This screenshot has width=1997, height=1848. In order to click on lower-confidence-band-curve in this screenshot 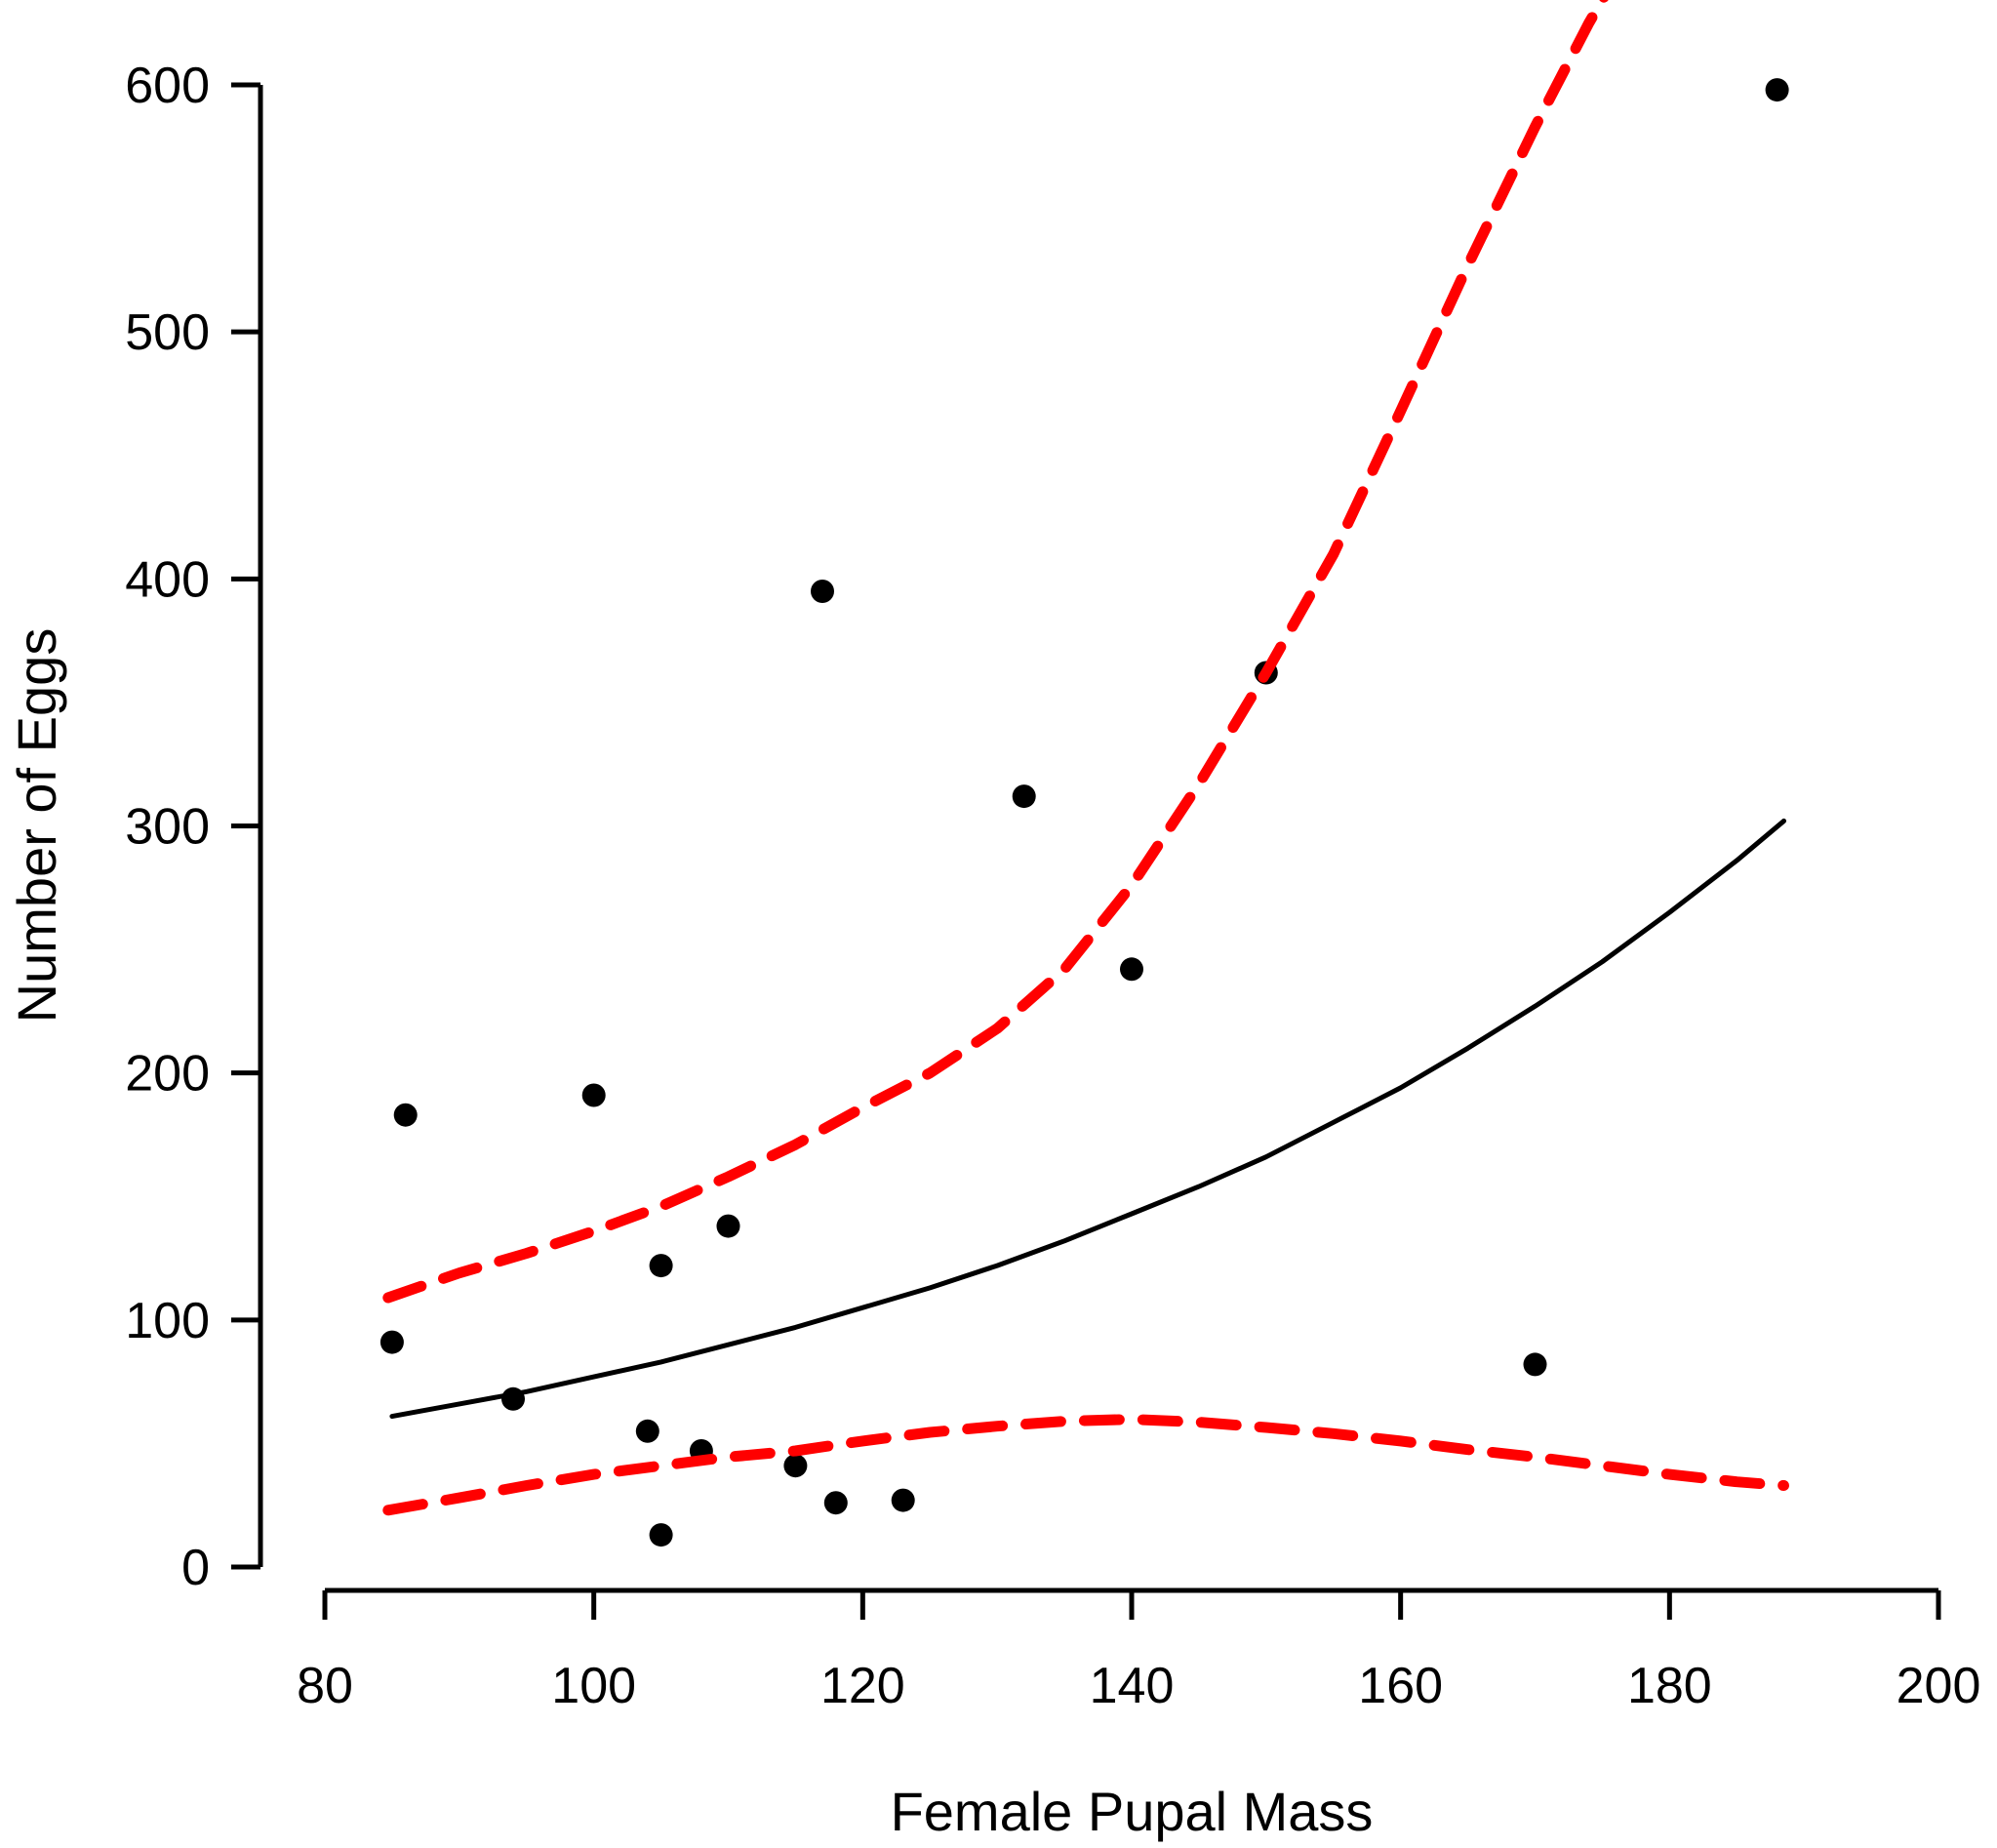, I will do `click(1085, 1465)`.